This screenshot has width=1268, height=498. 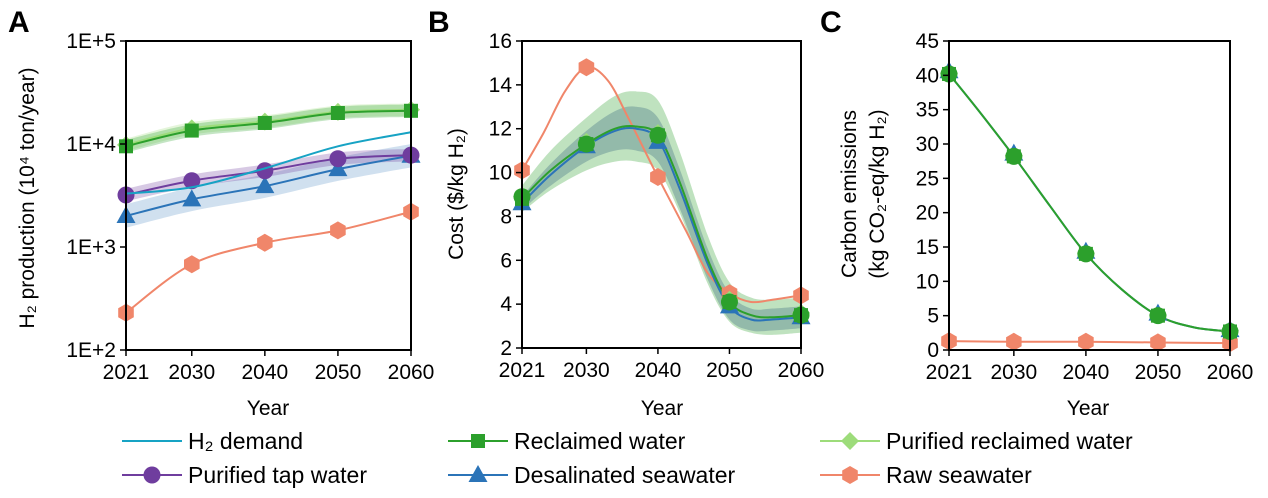 What do you see at coordinates (959, 475) in the screenshot?
I see `legend-label: Raw seawater` at bounding box center [959, 475].